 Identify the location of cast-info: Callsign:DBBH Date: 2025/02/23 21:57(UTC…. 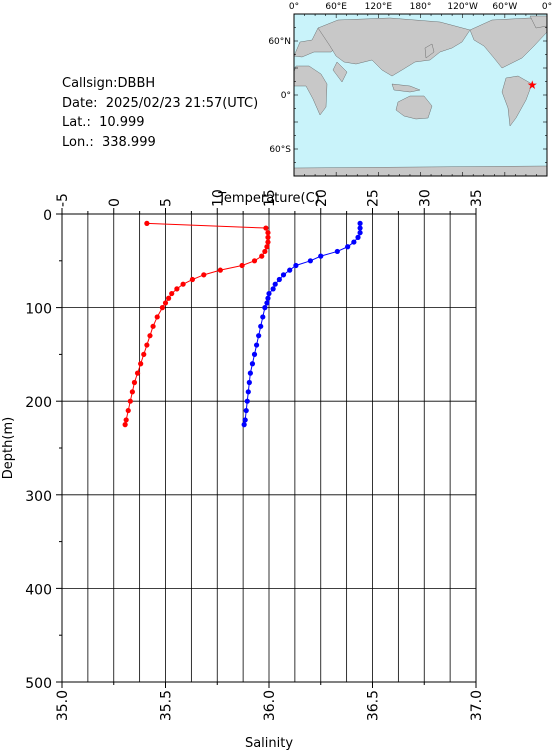
(160, 113).